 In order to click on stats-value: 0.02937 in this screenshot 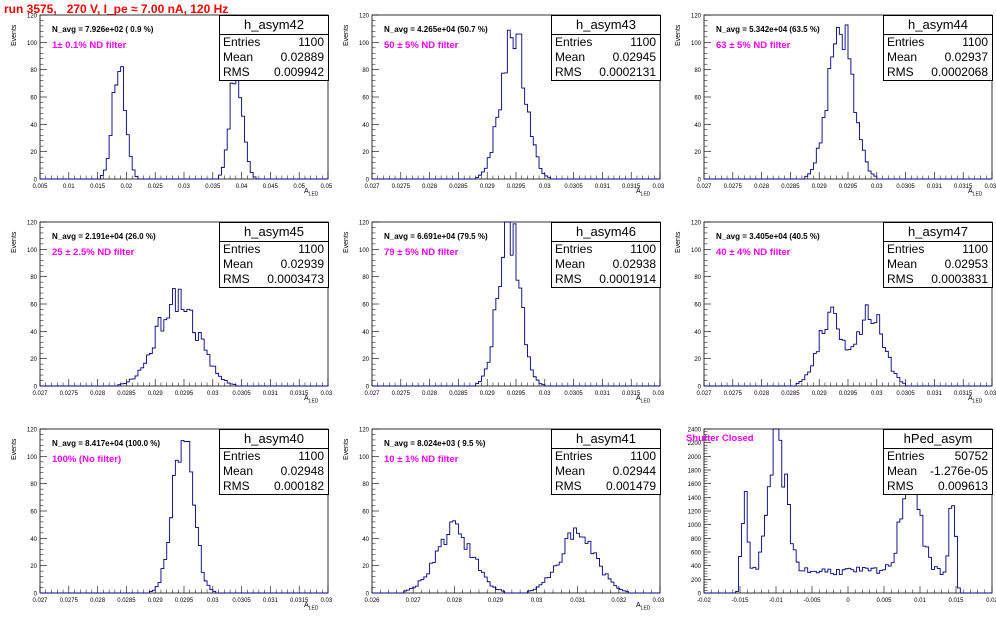, I will do `click(966, 57)`.